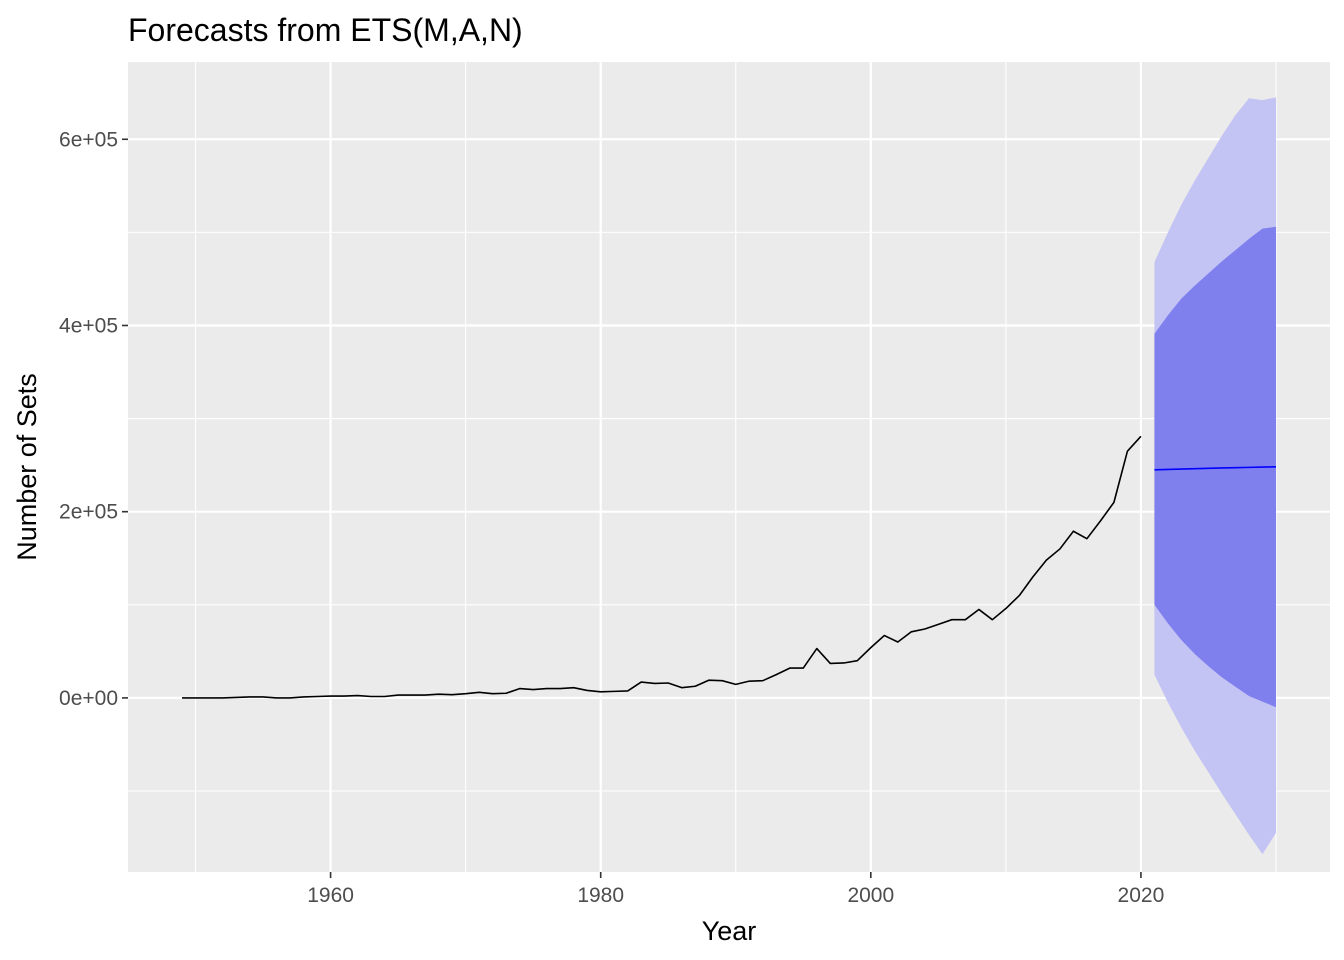 Image resolution: width=1344 pixels, height=960 pixels. Describe the element at coordinates (88, 512) in the screenshot. I see `y-tick-label: 2e+05` at that location.